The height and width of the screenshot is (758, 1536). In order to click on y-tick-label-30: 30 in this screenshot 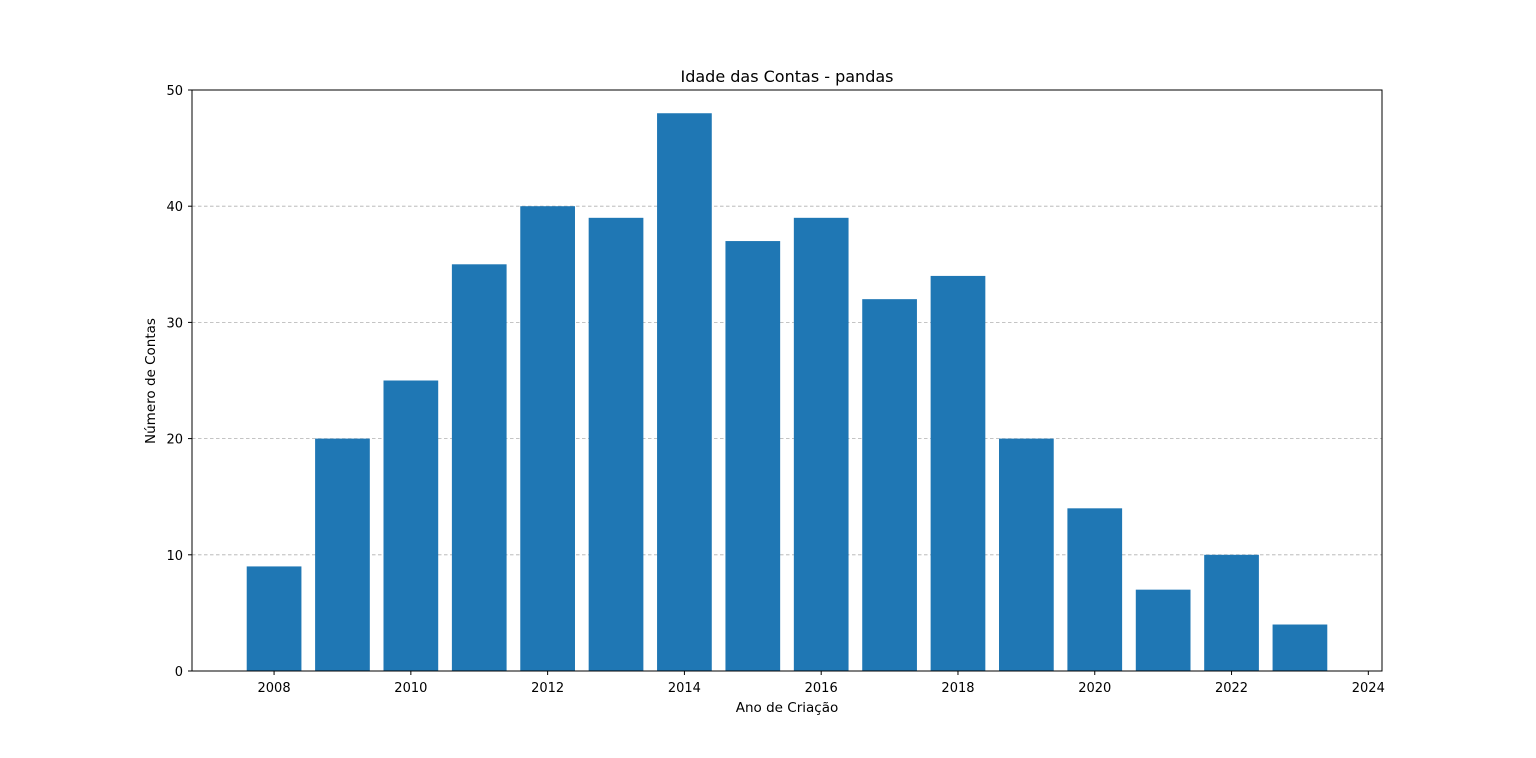, I will do `click(174, 323)`.